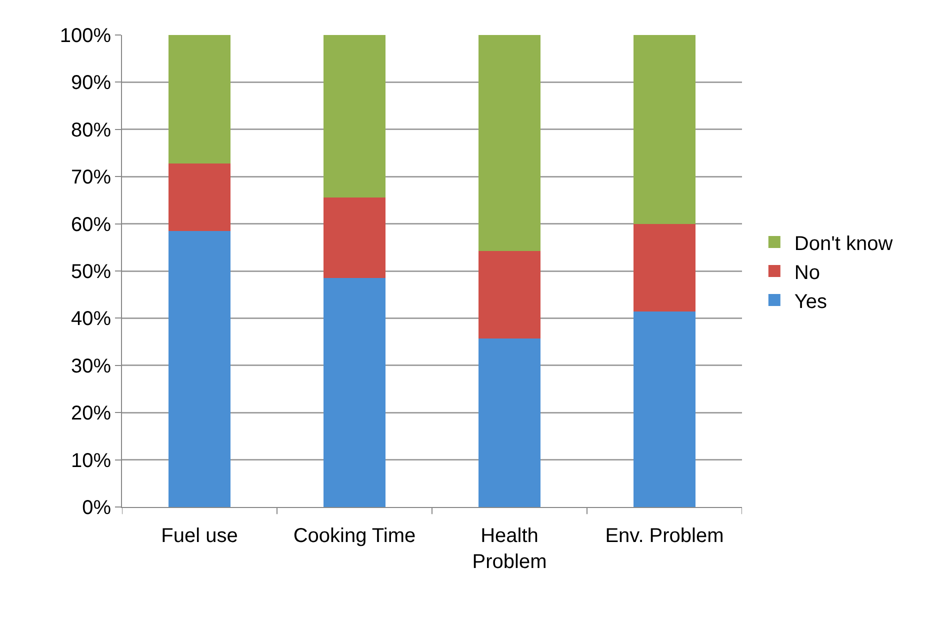 This screenshot has width=950, height=619. I want to click on legend-label: Don't know, so click(844, 243).